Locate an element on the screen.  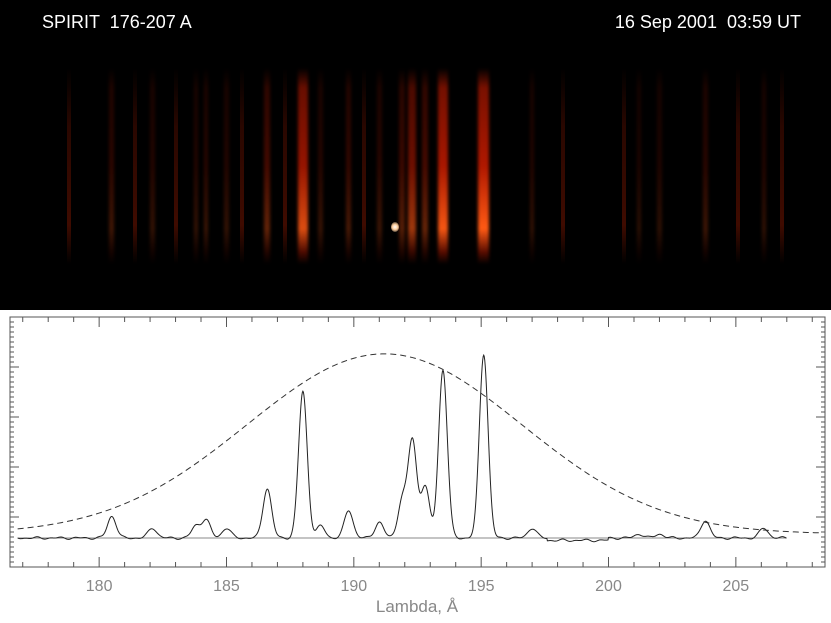
x-axis-tick-labels: 180 185 190 195 200 205 is located at coordinates (418, 586).